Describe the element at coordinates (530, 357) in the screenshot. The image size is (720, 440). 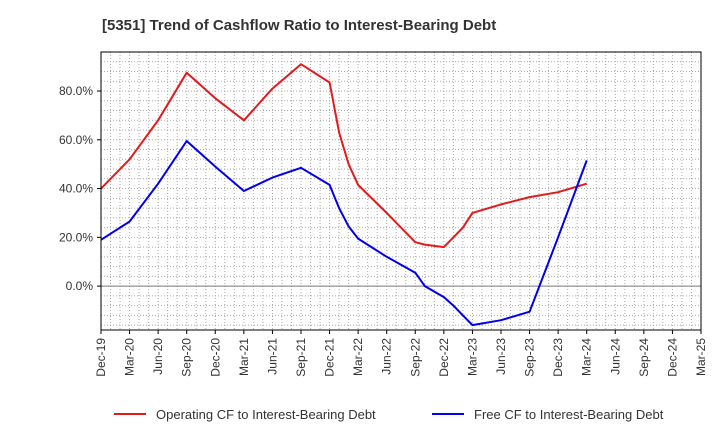
I see `x-tick-label: Sep-23` at that location.